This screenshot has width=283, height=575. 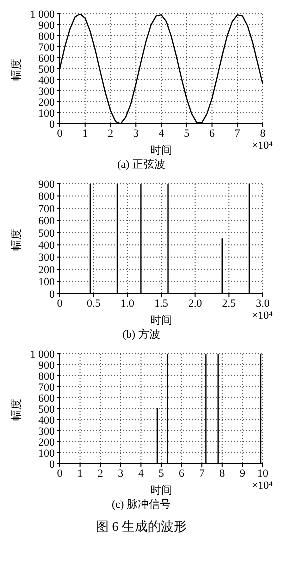 What do you see at coordinates (94, 304) in the screenshot?
I see `x-tick-label: 0.5` at bounding box center [94, 304].